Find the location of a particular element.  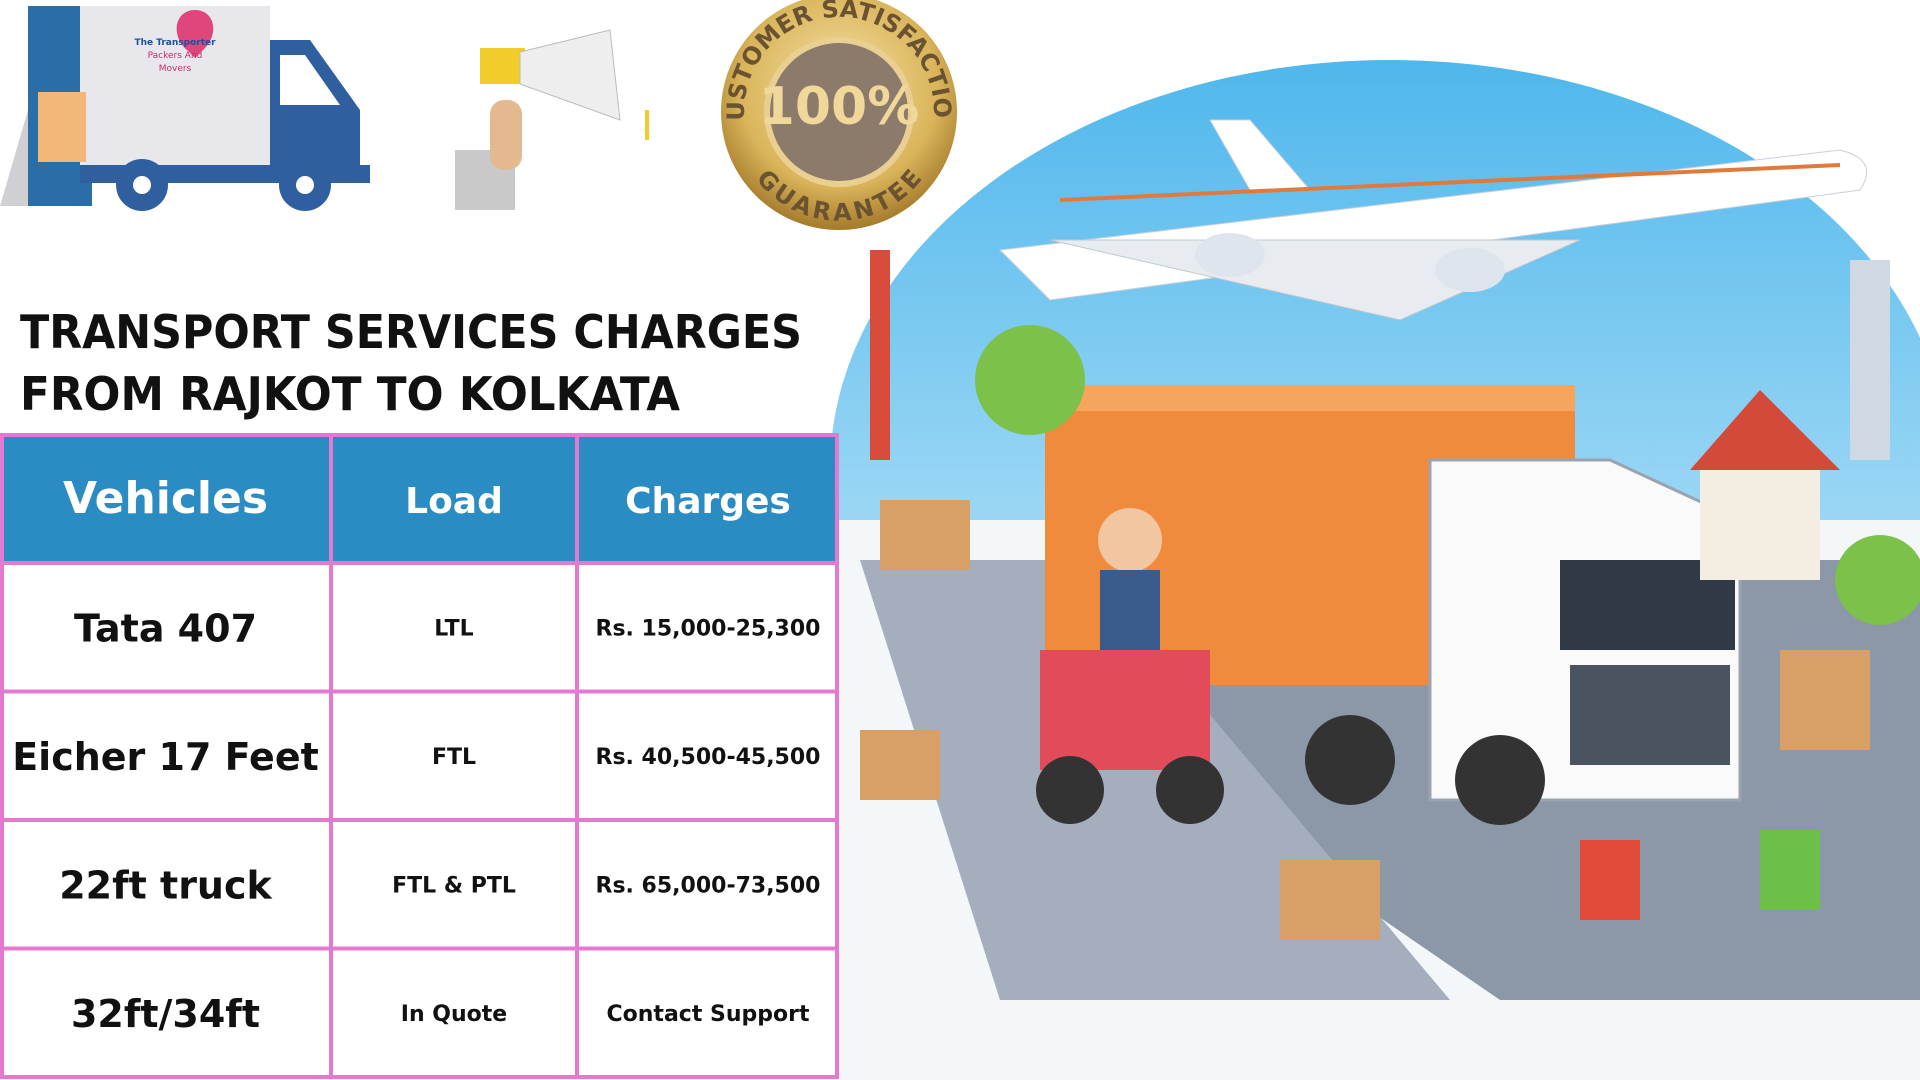

truck-illustration: The Transporter Packers And Movers is located at coordinates (185, 108).